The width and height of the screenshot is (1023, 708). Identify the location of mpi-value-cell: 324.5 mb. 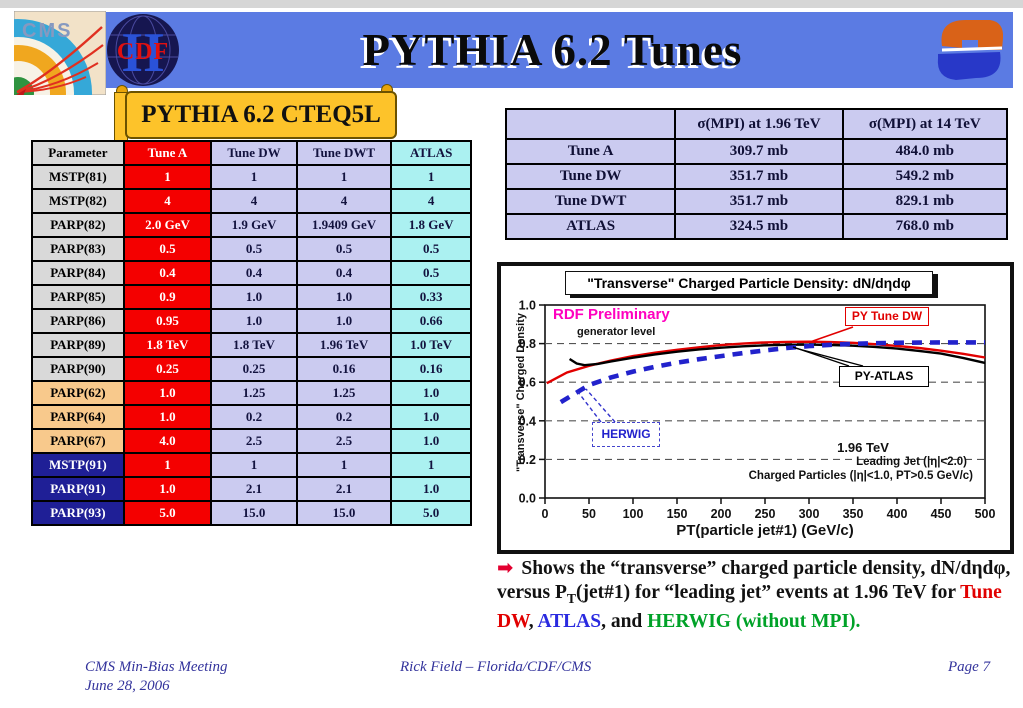
(759, 226).